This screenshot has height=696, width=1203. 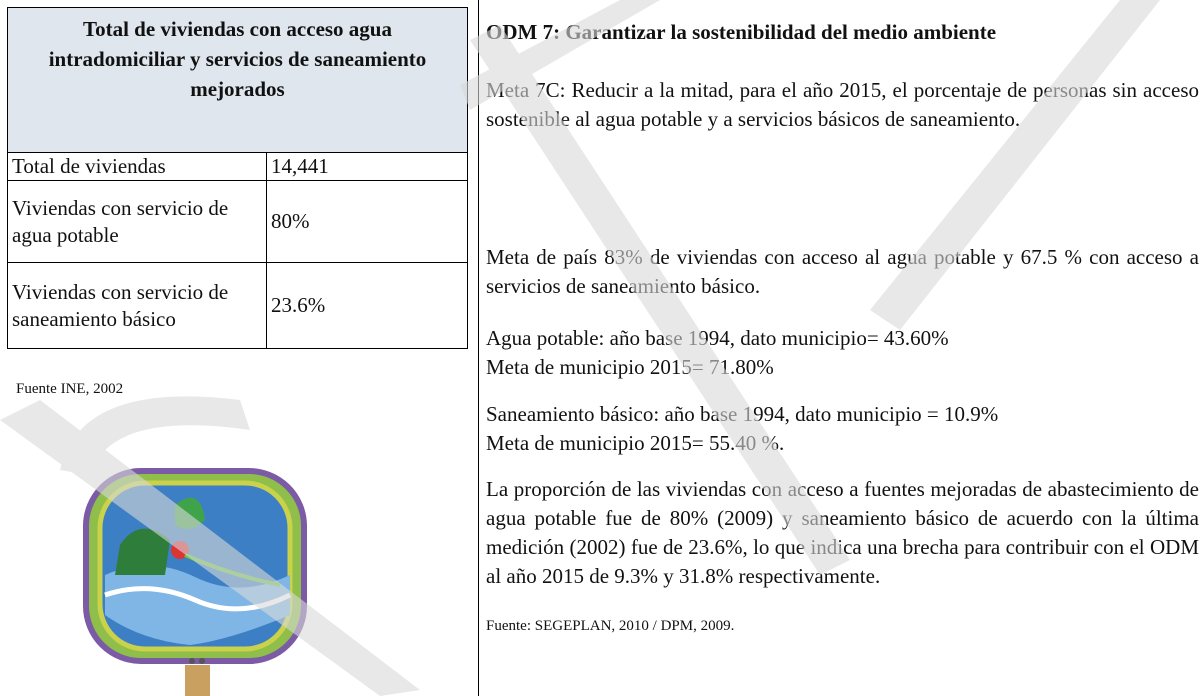 I want to click on panel-source: Fuente: SEGEPLAN, 2010 / DPM, 2009., so click(x=610, y=626).